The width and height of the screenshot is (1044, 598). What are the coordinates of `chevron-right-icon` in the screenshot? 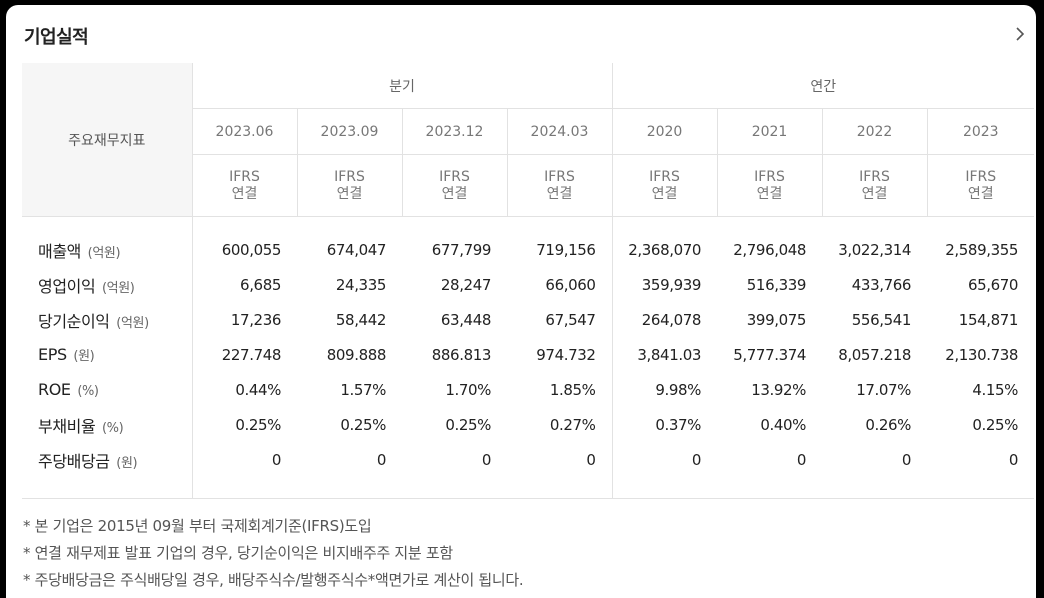 It's located at (1020, 34).